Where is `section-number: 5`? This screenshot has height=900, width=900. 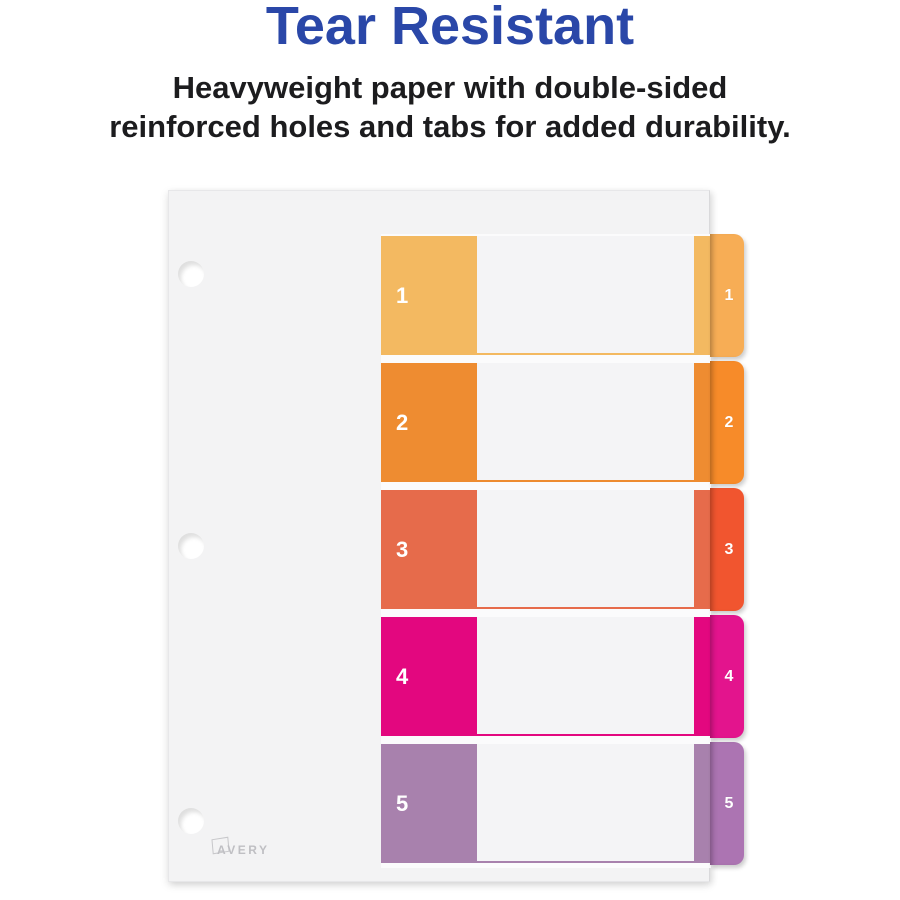 section-number: 5 is located at coordinates (402, 803).